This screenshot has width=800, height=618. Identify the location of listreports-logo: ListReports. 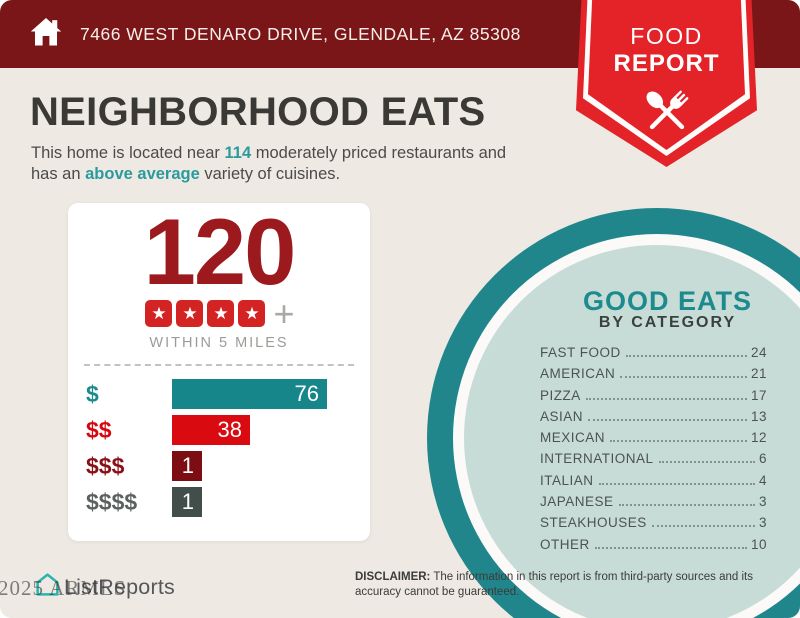
(104, 587).